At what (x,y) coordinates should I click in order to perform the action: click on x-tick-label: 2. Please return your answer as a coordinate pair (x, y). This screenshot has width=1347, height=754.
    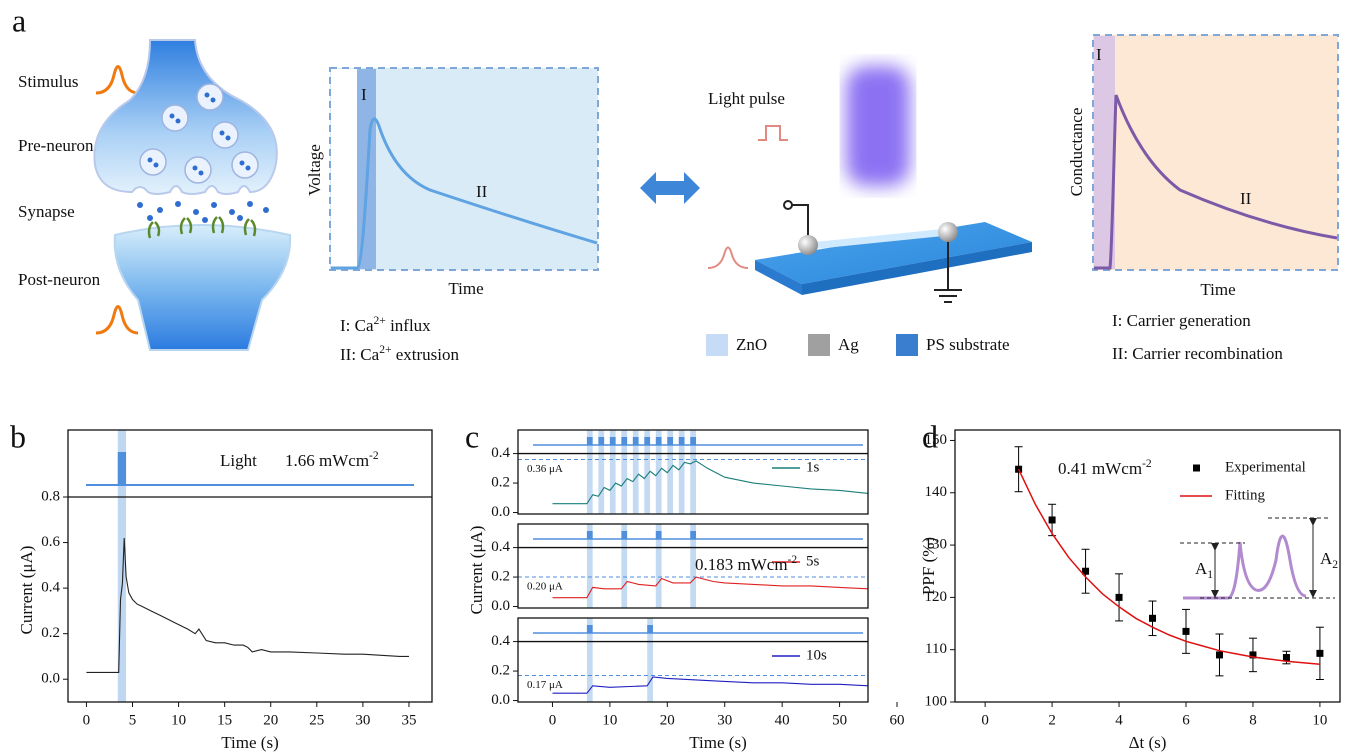
    Looking at the image, I should click on (1052, 720).